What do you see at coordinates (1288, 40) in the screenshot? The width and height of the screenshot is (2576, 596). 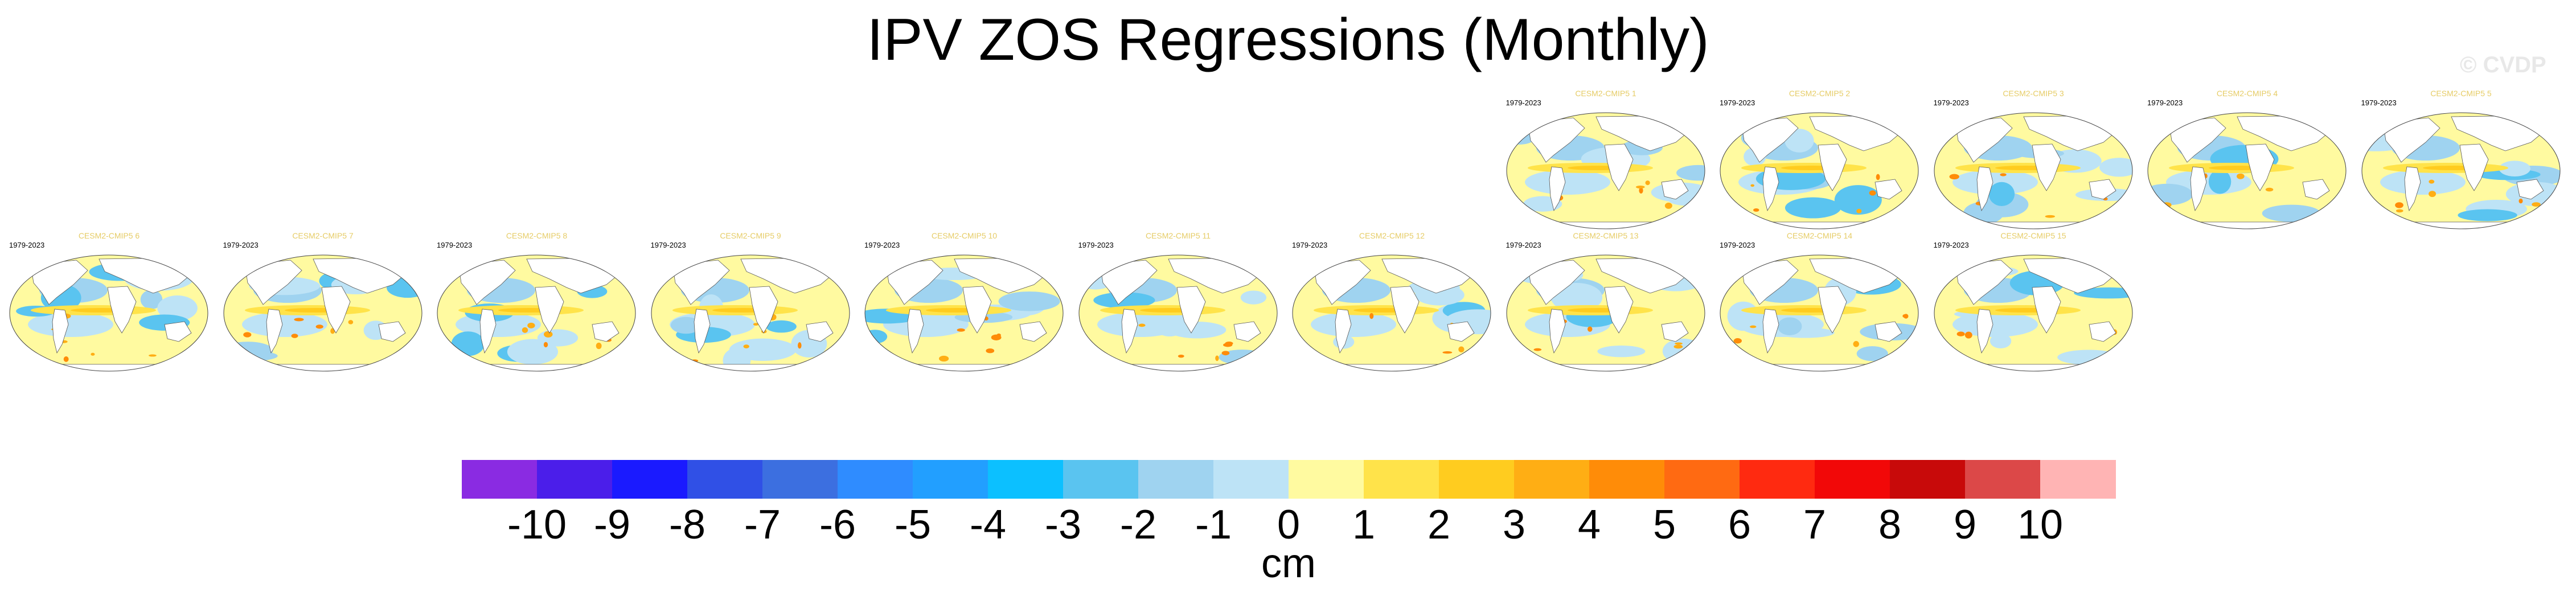 I see `chart-title: IPV ZOS Regressions (Monthly)` at bounding box center [1288, 40].